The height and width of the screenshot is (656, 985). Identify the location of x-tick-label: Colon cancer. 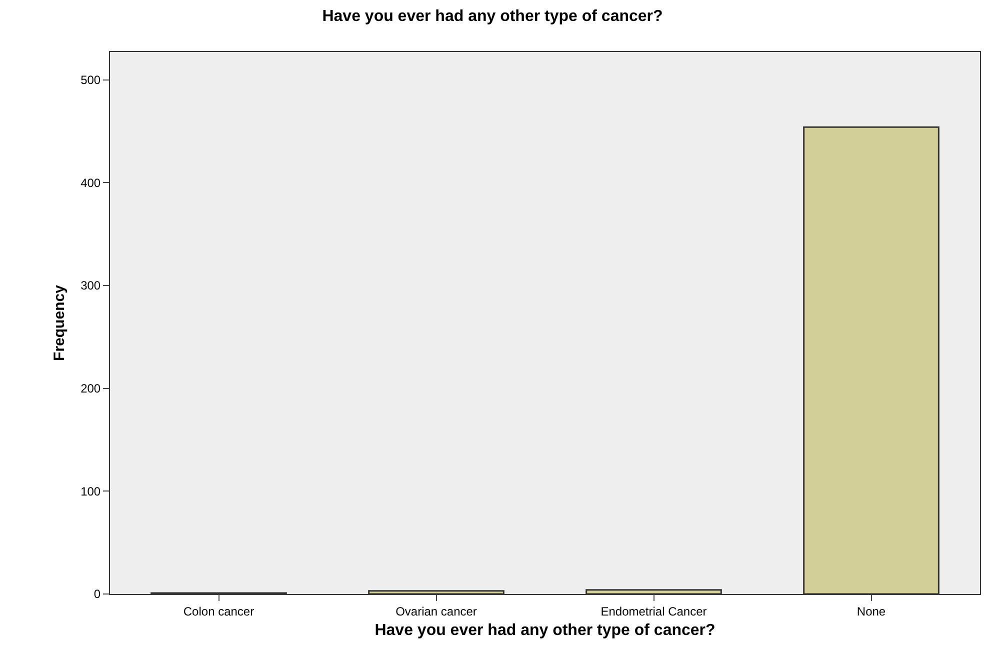
(218, 611).